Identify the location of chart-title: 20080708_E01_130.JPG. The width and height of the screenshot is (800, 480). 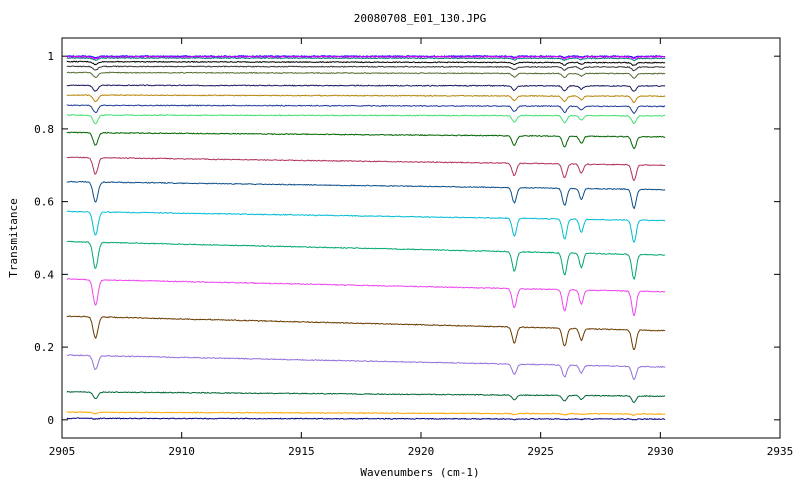
(420, 18).